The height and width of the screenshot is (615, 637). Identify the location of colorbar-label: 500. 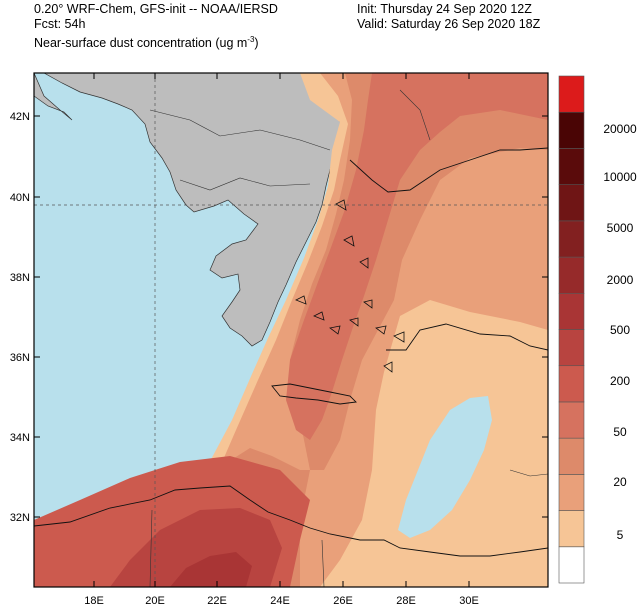
(620, 330).